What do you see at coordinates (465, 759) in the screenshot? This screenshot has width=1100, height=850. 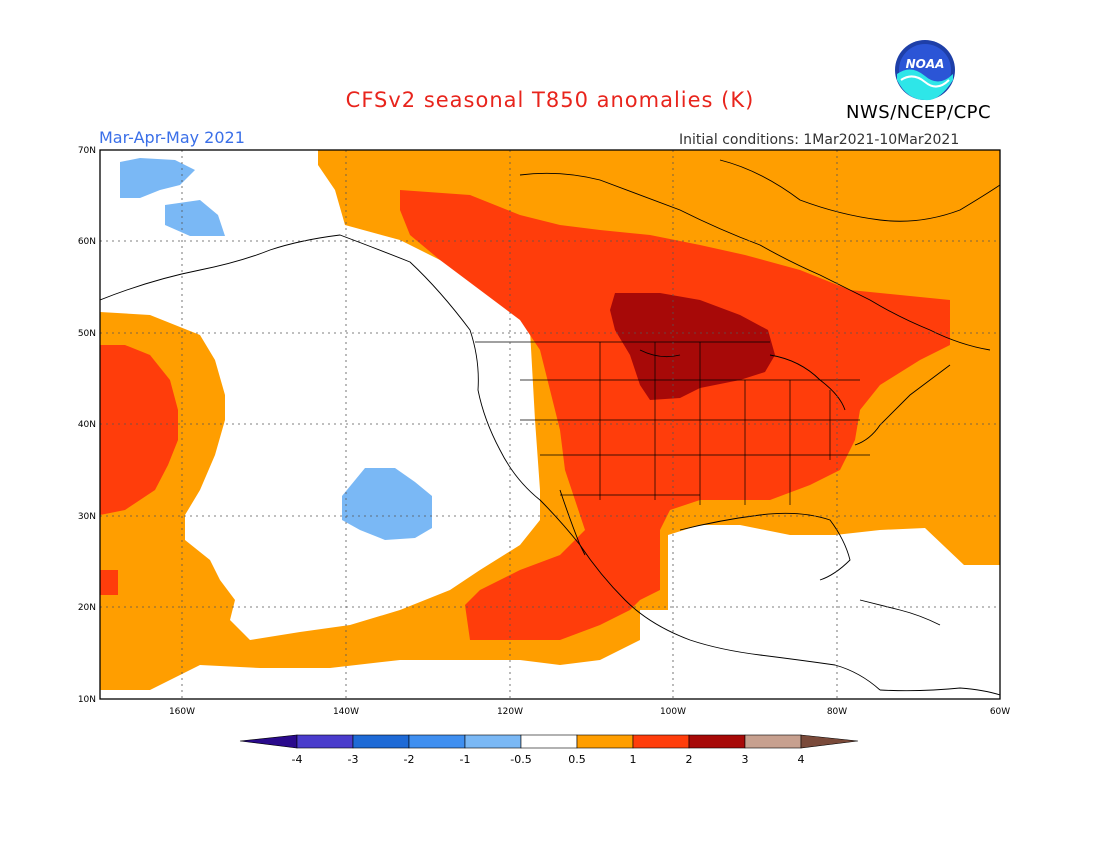 I see `colorbar-label: -1` at bounding box center [465, 759].